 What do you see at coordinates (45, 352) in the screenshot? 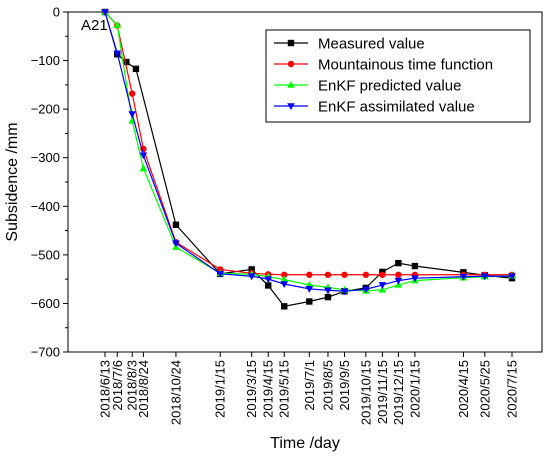
I see `y-tick-label: −700` at bounding box center [45, 352].